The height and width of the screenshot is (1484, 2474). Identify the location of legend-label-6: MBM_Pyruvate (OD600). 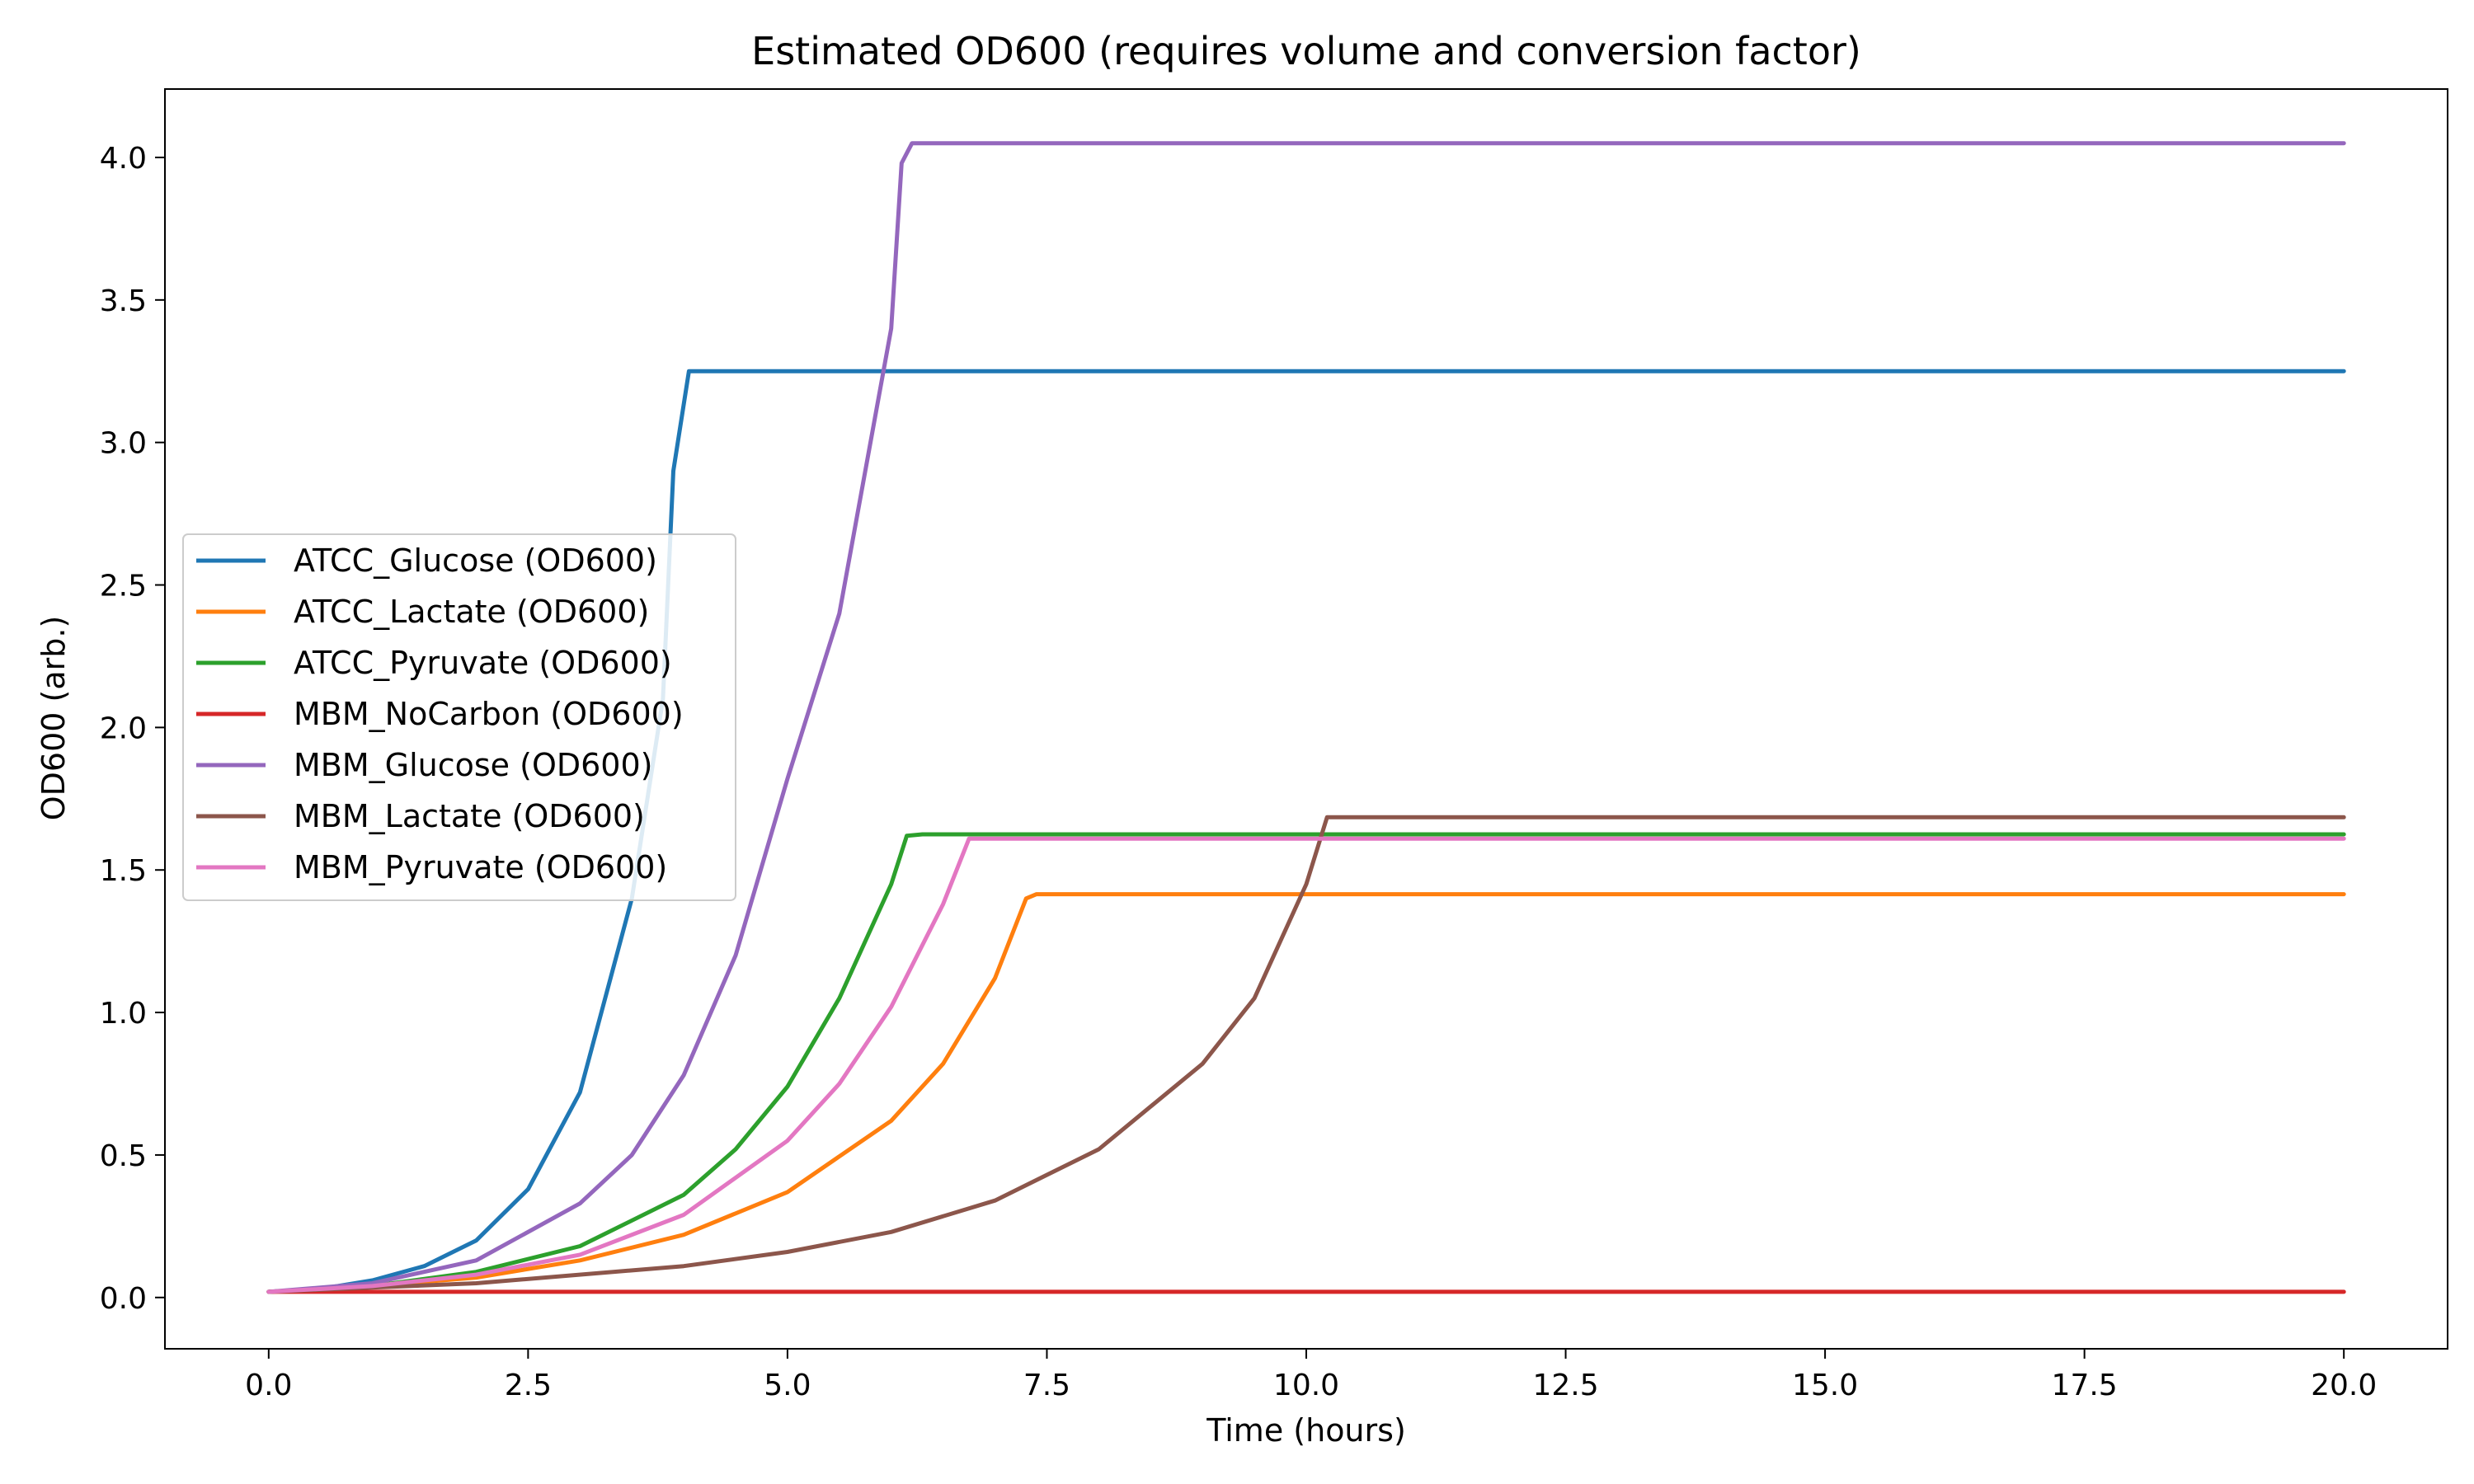
(480, 867).